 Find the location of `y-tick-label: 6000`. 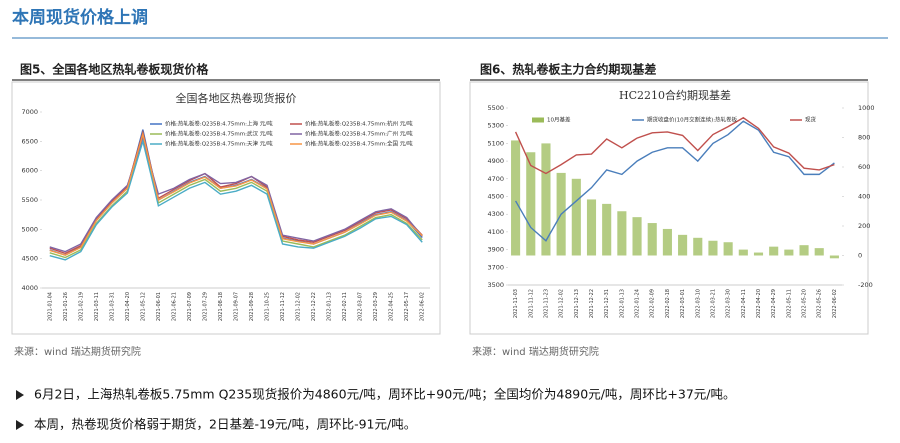

y-tick-label: 6000 is located at coordinates (29, 171).